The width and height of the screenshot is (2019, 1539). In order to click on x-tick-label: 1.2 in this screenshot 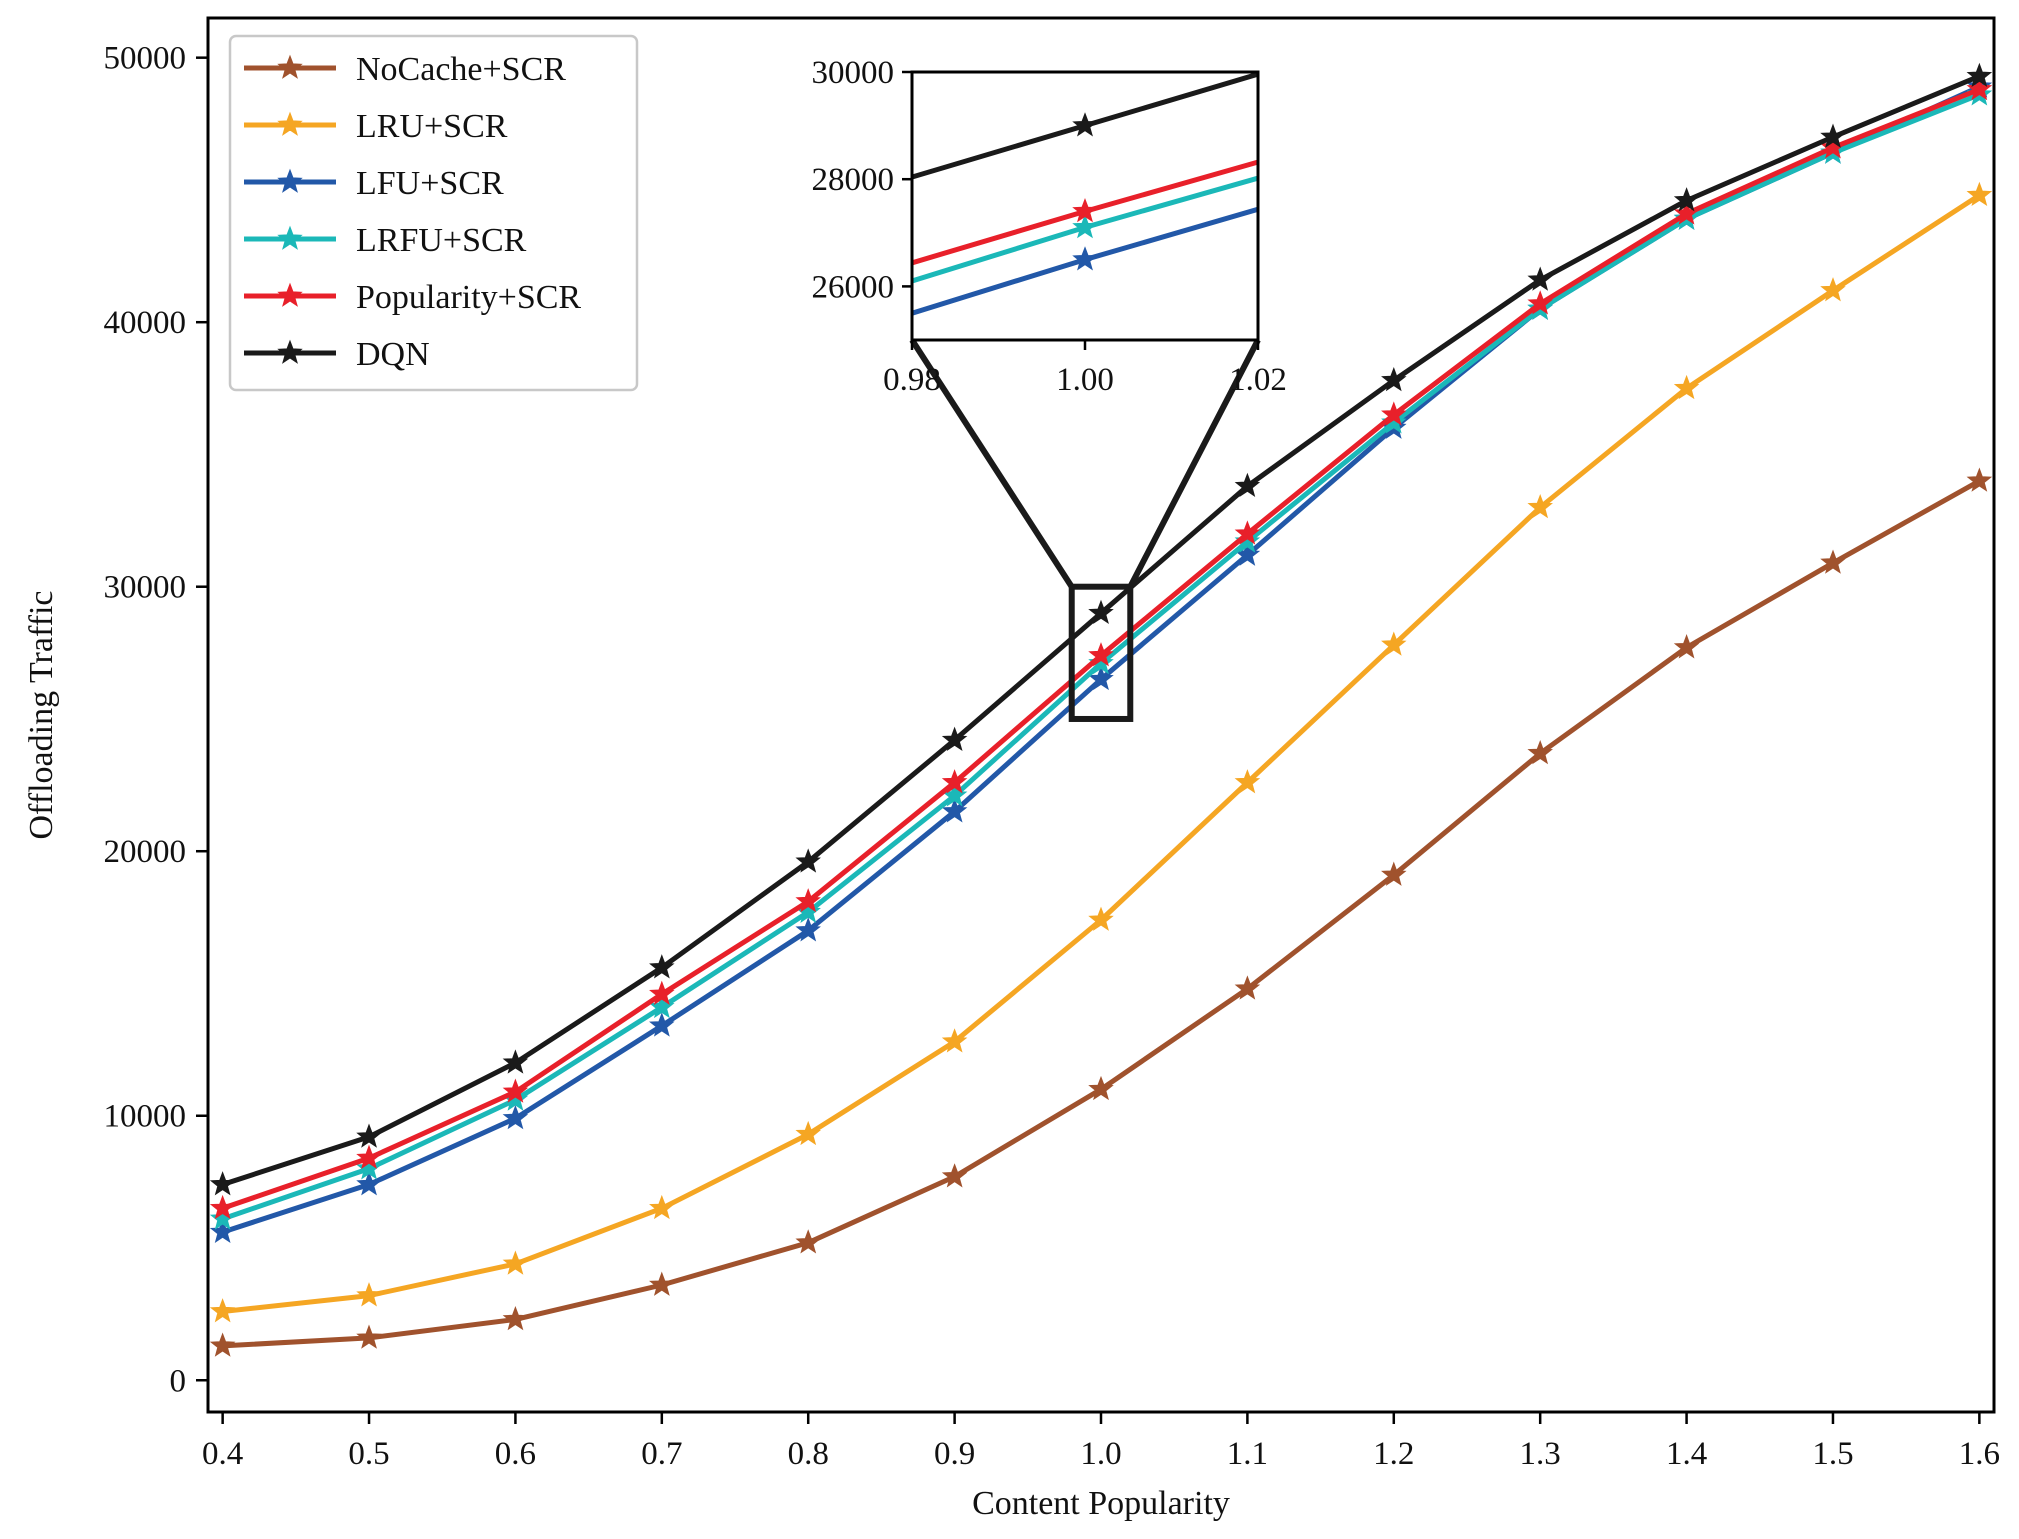, I will do `click(1393, 1454)`.